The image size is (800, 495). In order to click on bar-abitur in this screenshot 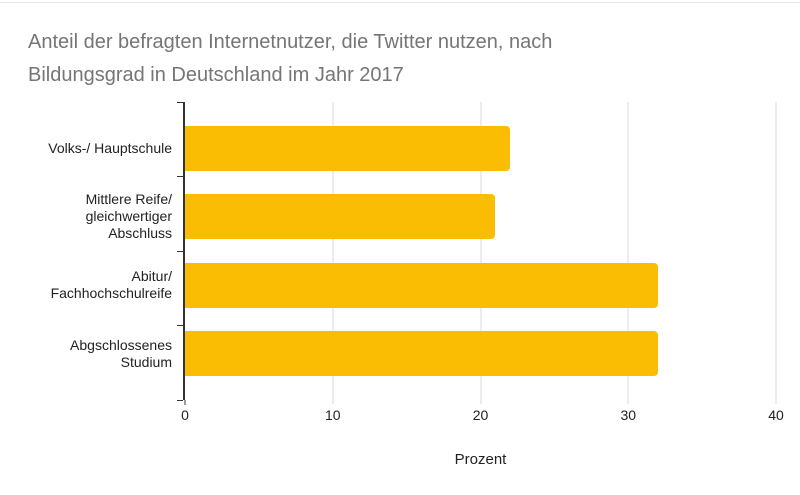, I will do `click(421, 285)`.